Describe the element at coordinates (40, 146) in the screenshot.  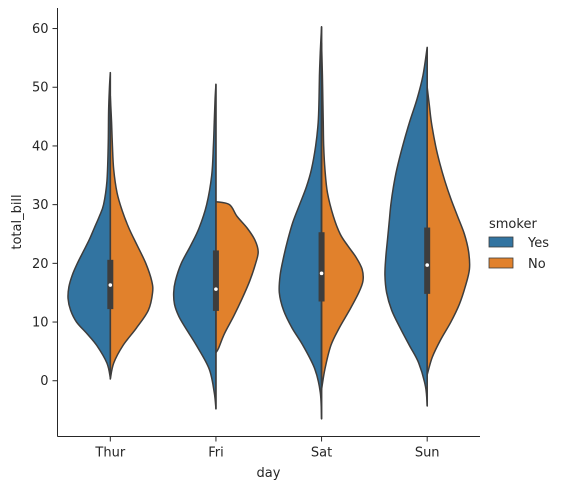
I see `y-tick-label: 40` at that location.